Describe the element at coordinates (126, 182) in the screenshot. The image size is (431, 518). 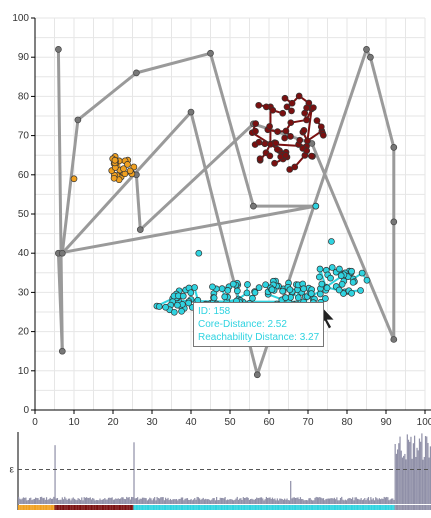
I see `noise-path-segment` at that location.